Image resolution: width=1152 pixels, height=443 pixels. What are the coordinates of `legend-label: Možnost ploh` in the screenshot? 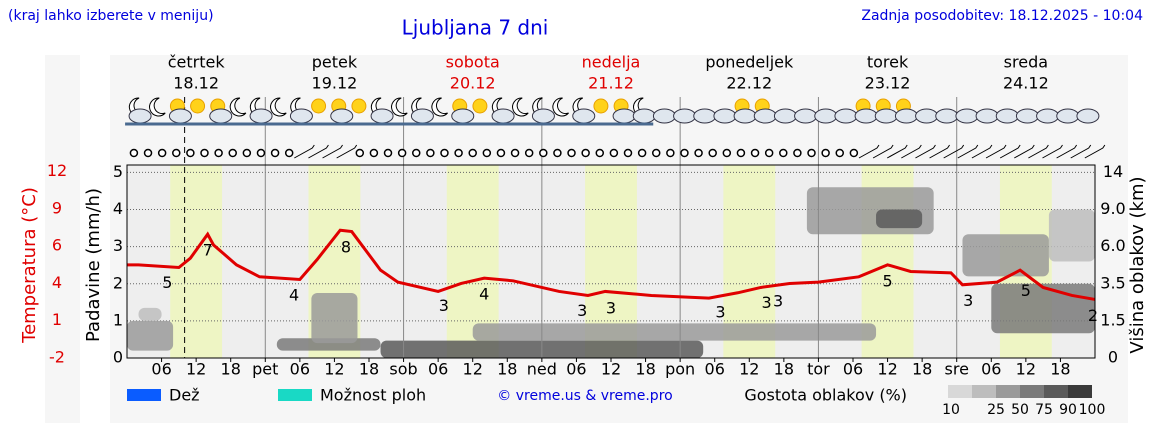 It's located at (373, 395).